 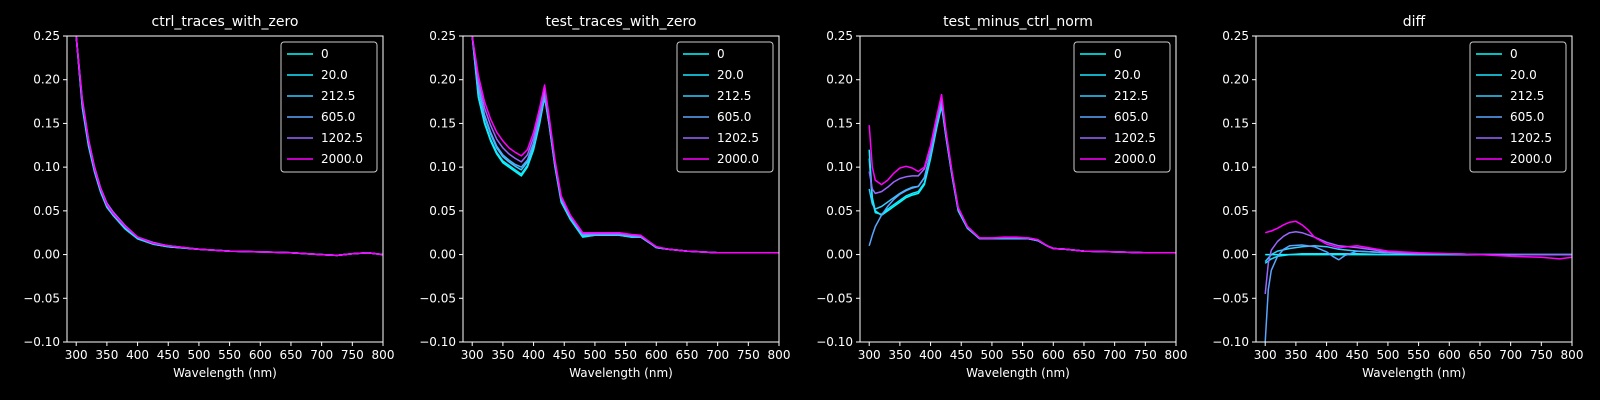 What do you see at coordinates (621, 22) in the screenshot?
I see `chart-title: test_traces_with_zero` at bounding box center [621, 22].